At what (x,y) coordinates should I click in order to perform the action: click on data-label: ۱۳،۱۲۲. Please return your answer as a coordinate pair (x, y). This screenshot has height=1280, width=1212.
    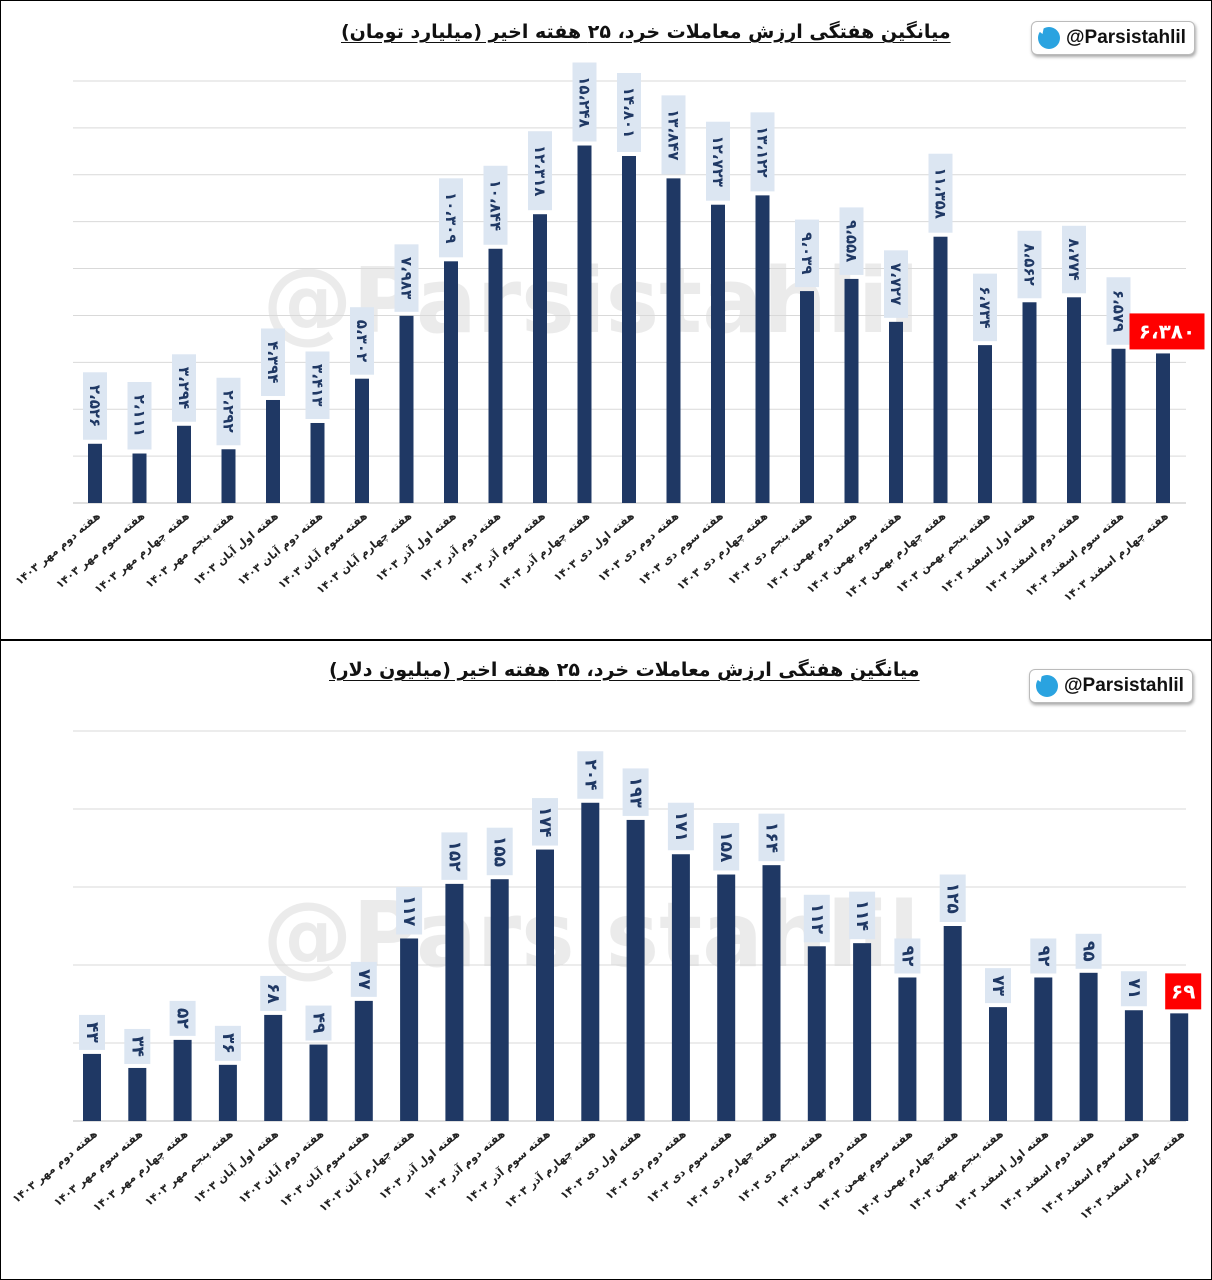
    Looking at the image, I should click on (763, 151).